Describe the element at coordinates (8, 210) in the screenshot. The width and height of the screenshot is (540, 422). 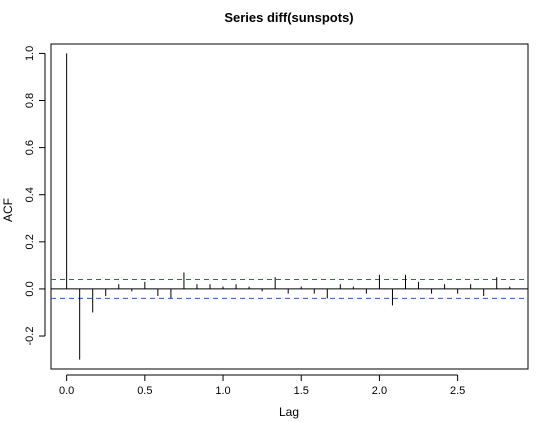
I see `y-axis-label: ACF` at that location.